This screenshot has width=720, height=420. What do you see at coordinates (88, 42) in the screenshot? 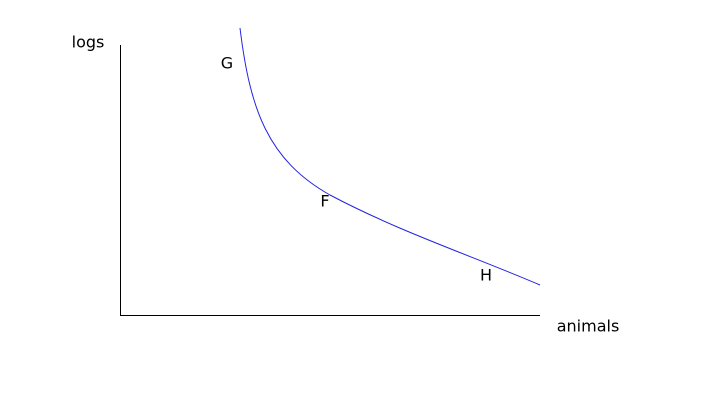
I see `y-axis-label: logs` at bounding box center [88, 42].